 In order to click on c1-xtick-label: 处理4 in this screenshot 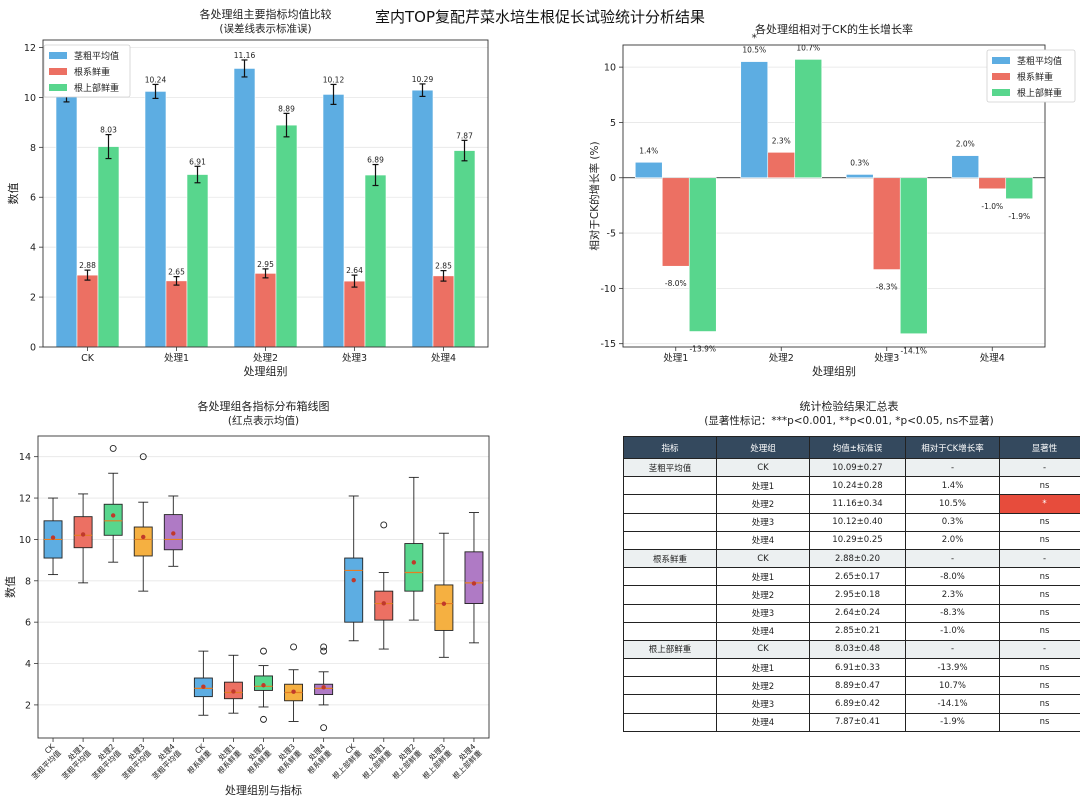, I will do `click(443, 358)`.